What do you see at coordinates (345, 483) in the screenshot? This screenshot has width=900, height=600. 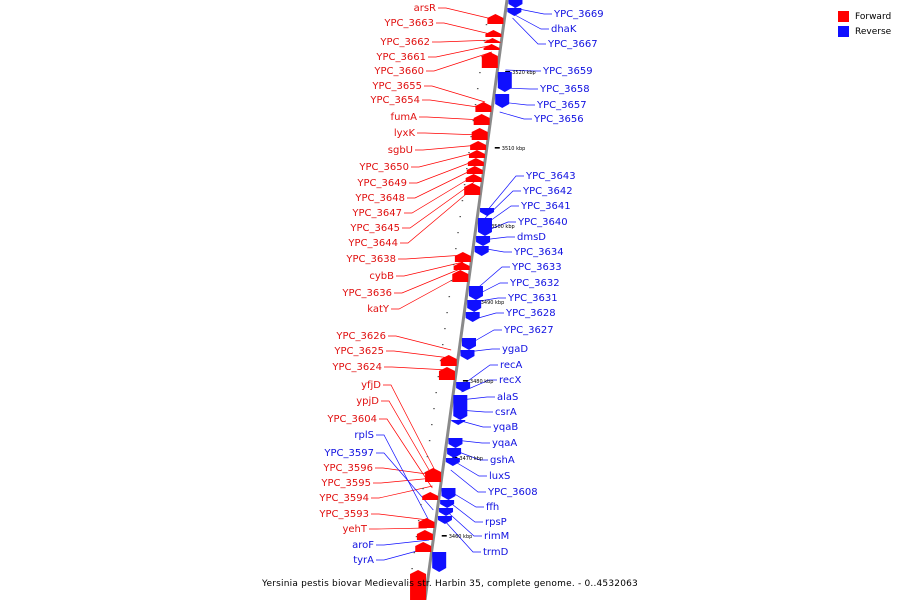 I see `forward-gene-label: YPC_3595` at bounding box center [345, 483].